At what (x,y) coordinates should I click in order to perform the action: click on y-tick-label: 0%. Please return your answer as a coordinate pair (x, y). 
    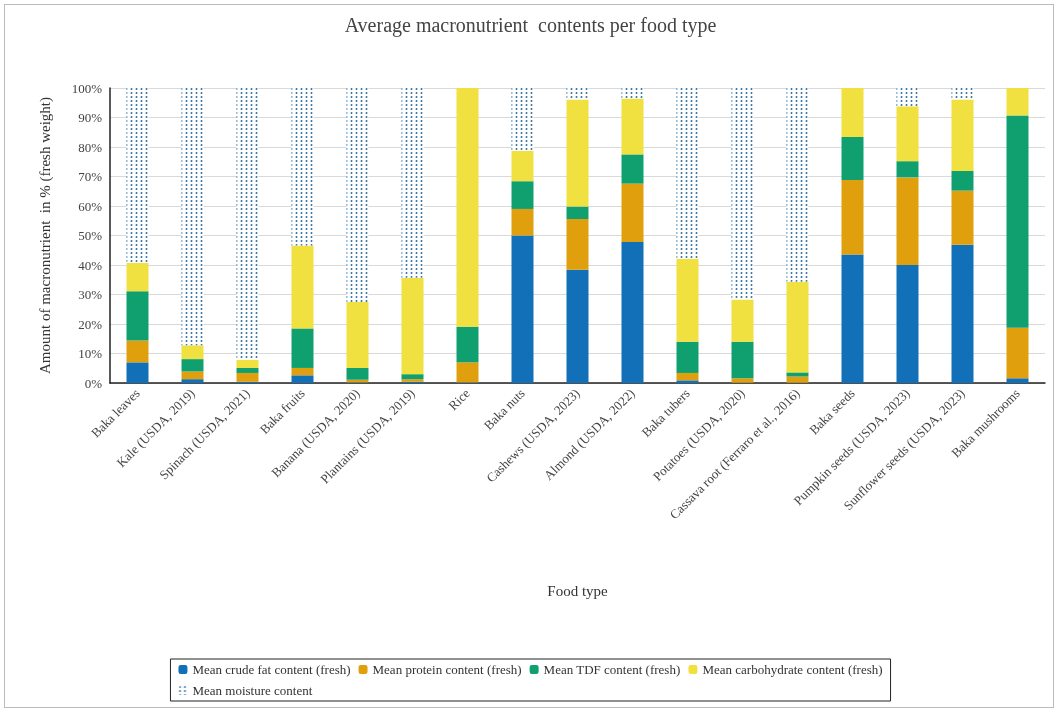
    Looking at the image, I should click on (93, 383).